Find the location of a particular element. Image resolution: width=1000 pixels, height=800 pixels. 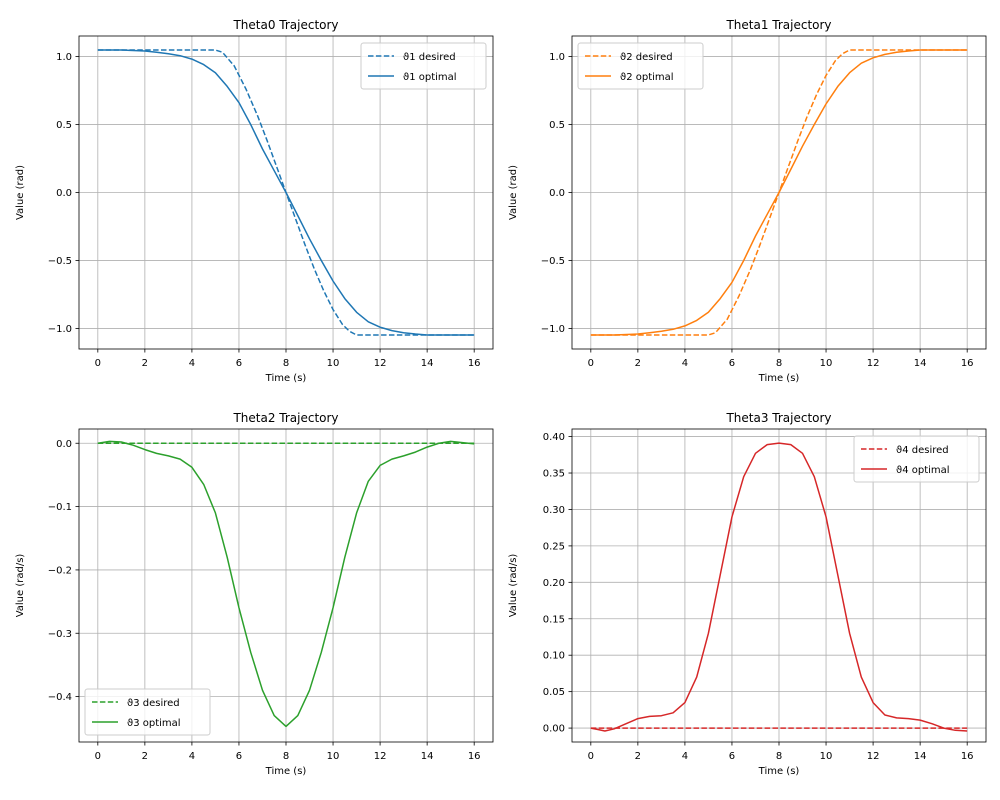

y-tick-label: 0.40 is located at coordinates (554, 437).